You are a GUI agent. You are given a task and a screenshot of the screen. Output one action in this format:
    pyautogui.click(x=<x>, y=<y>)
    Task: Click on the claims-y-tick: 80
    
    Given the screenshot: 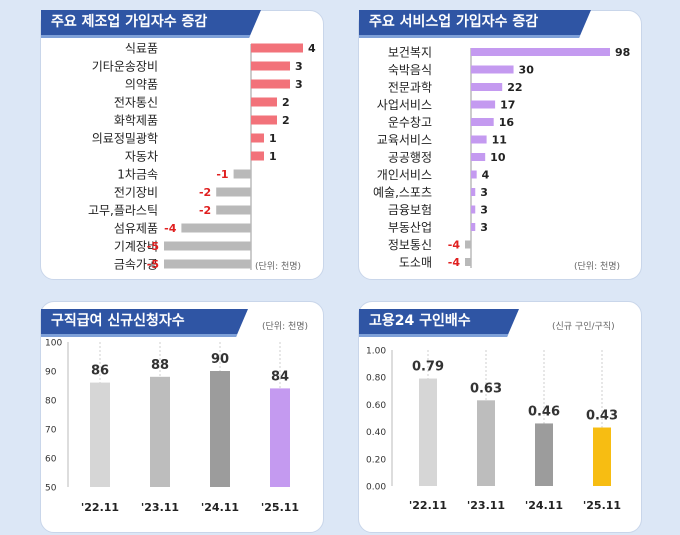 What is the action you would take?
    pyautogui.click(x=51, y=402)
    